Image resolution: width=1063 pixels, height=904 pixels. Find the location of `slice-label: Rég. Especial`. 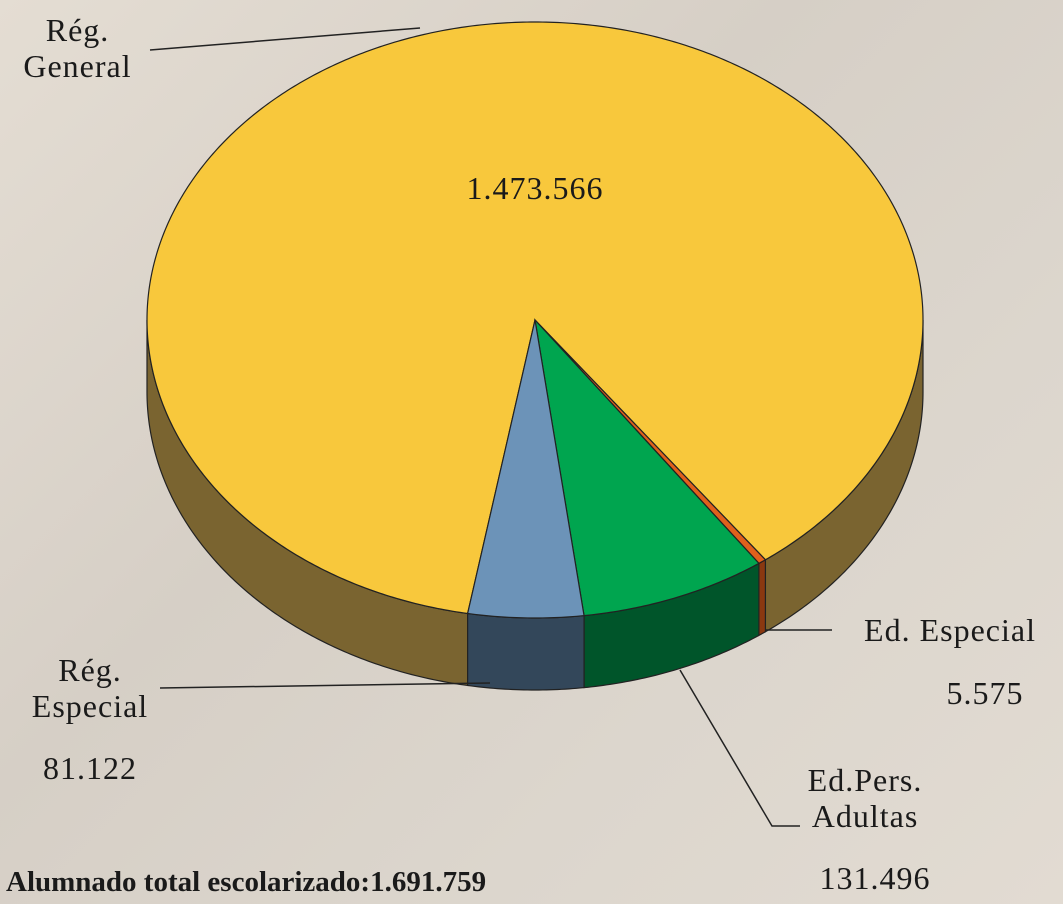

slice-label: Rég. Especial is located at coordinates (90, 688).